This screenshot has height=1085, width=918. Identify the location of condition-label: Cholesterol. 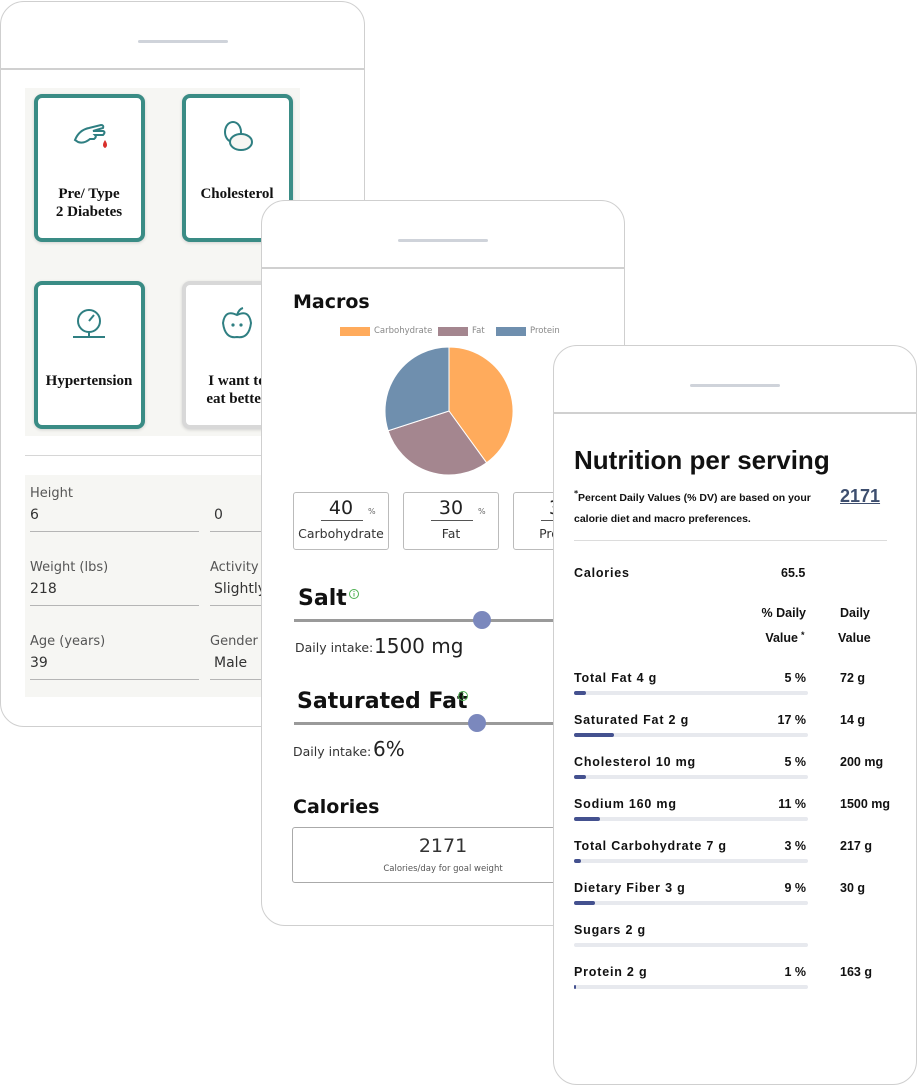
(237, 194).